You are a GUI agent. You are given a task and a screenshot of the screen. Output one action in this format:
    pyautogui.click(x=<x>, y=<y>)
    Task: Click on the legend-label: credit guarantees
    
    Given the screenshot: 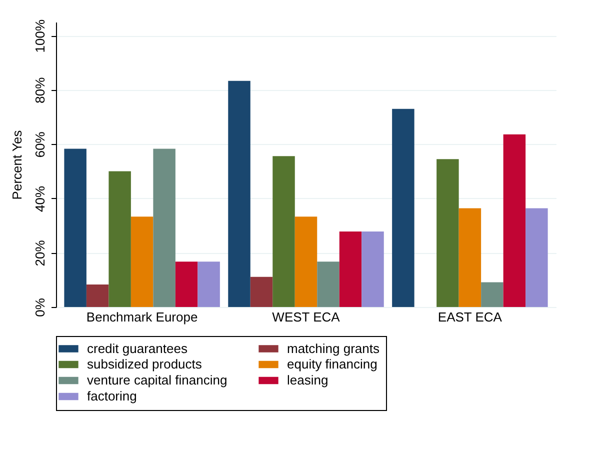 What is the action you would take?
    pyautogui.click(x=137, y=348)
    